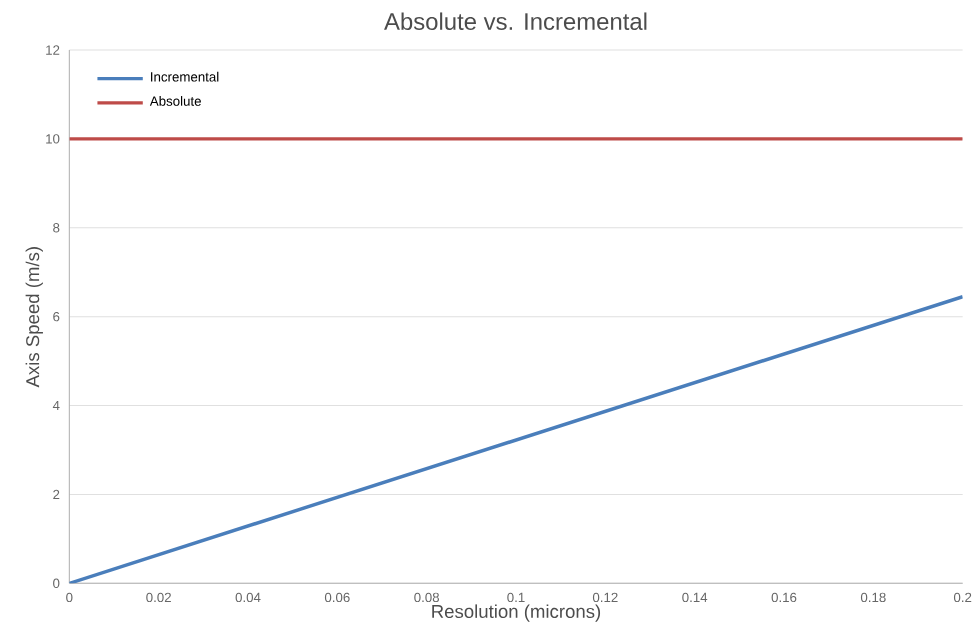 This screenshot has height=642, width=980. What do you see at coordinates (516, 613) in the screenshot?
I see `x-axis-title: Resolution (microns)` at bounding box center [516, 613].